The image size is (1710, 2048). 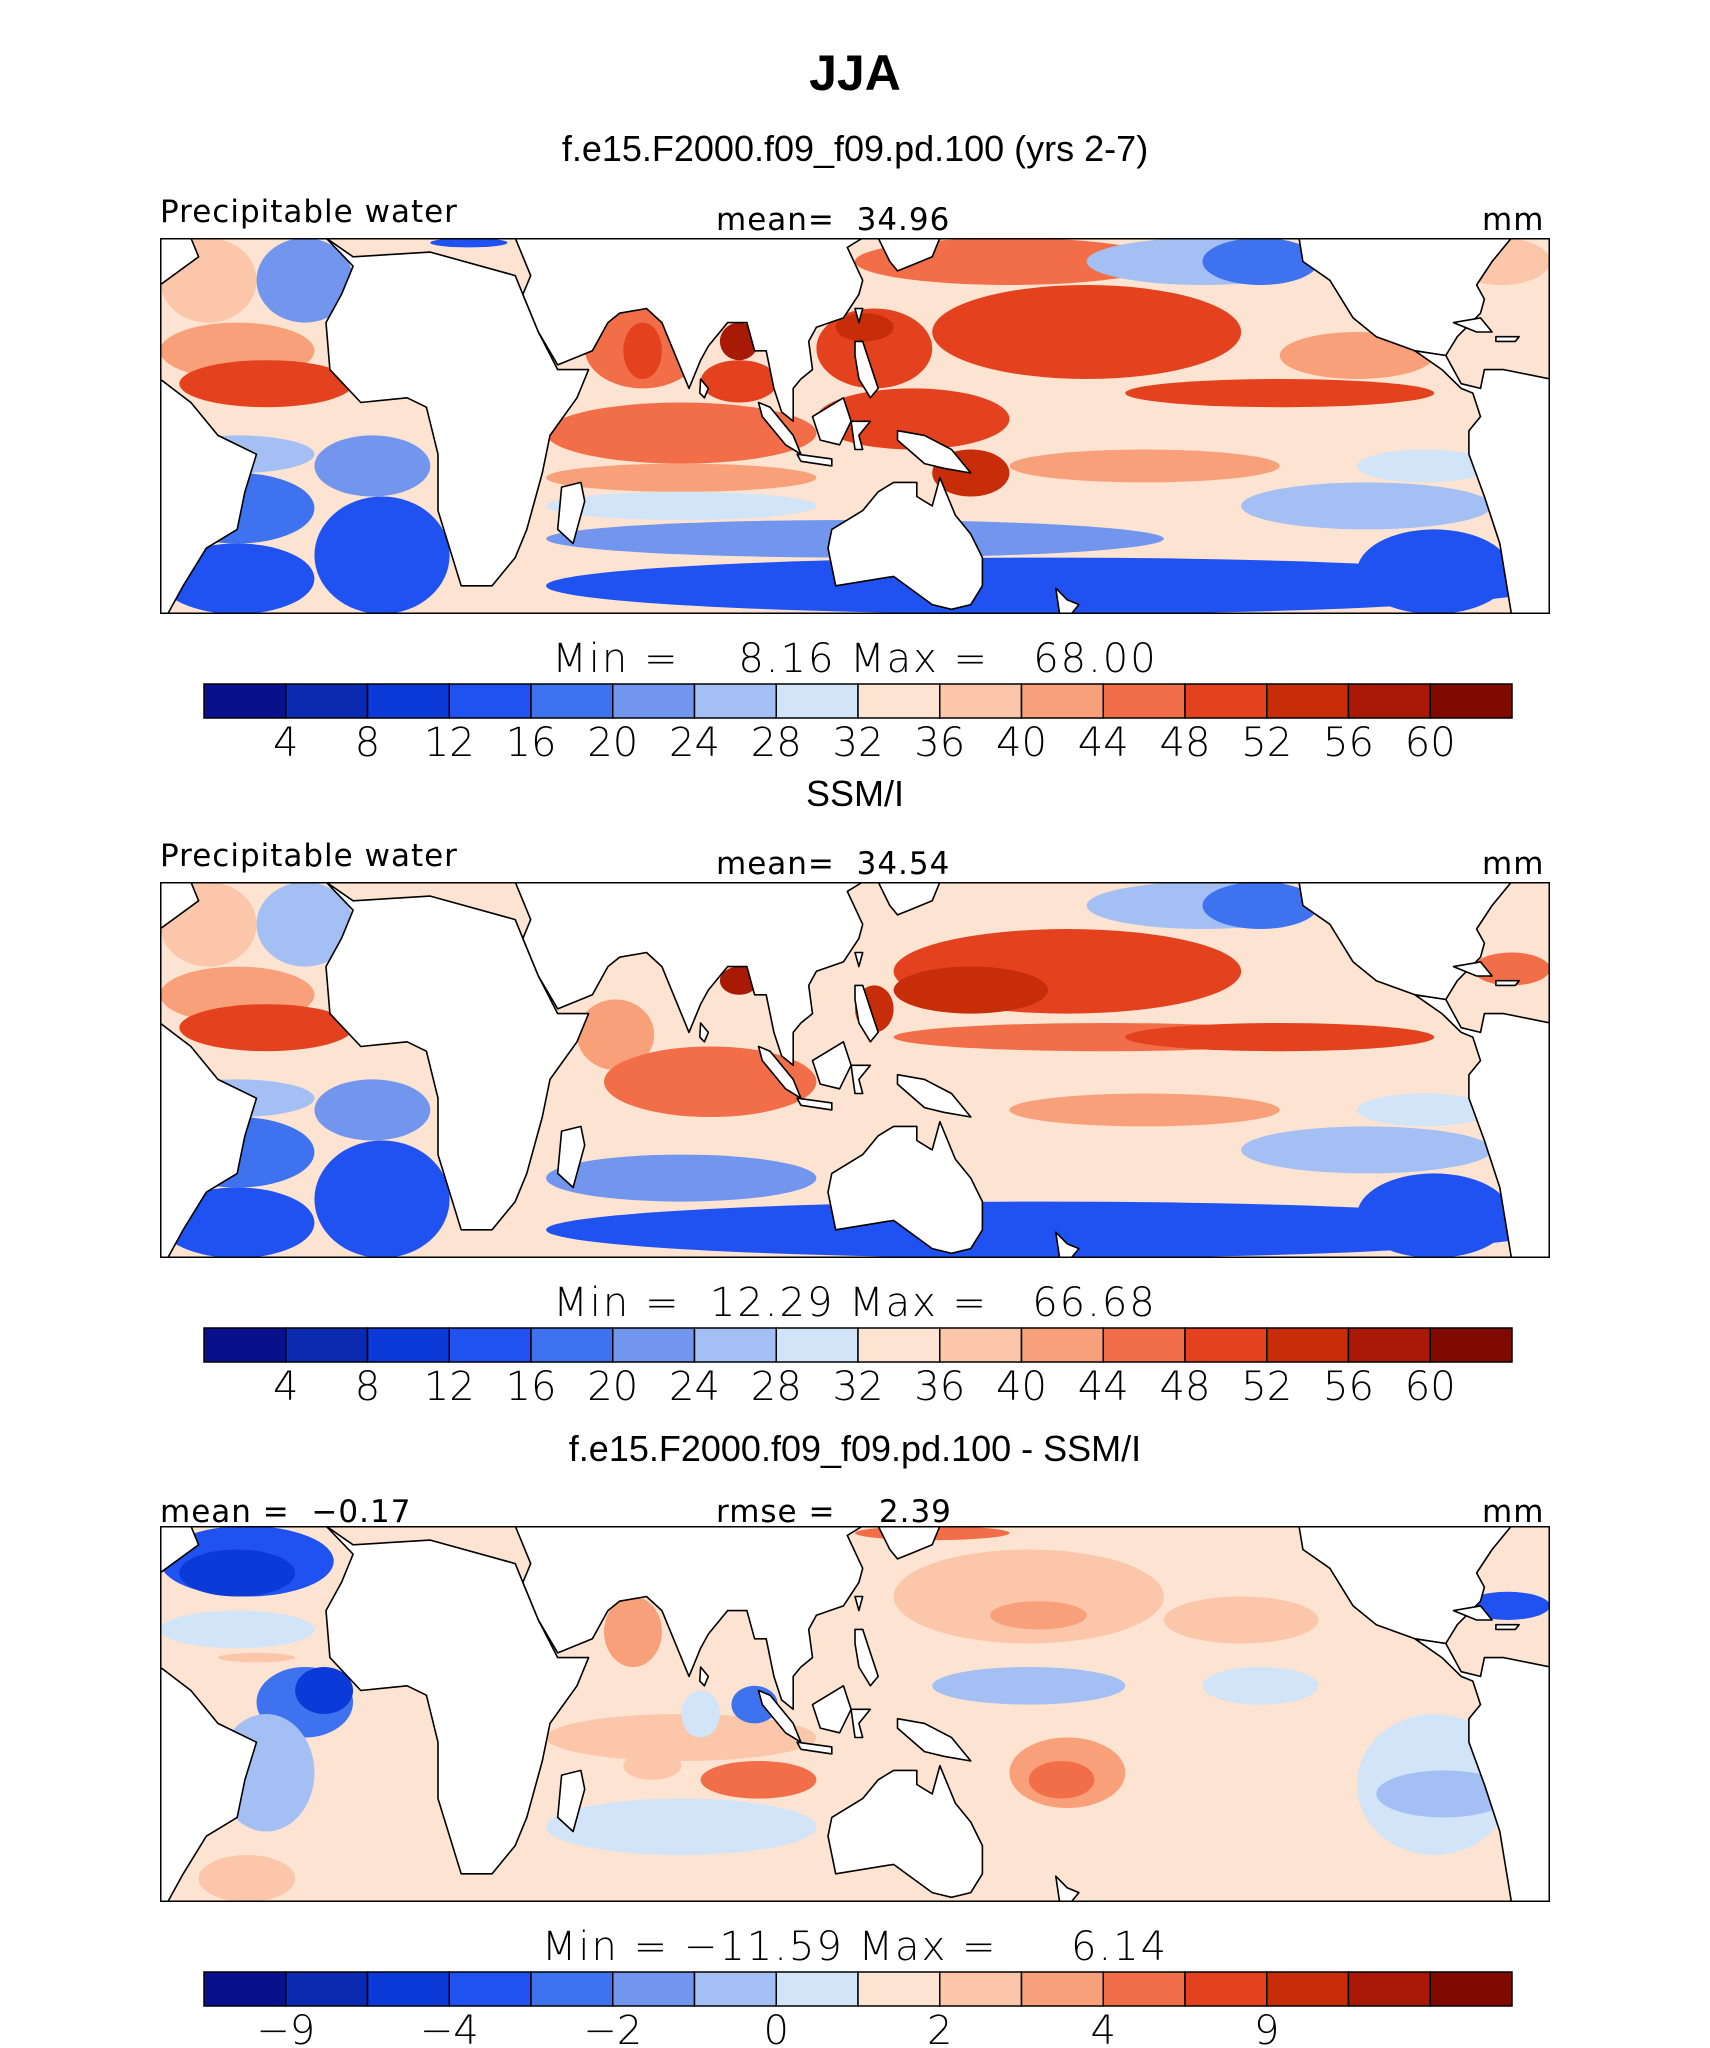 What do you see at coordinates (1430, 743) in the screenshot?
I see `colorbar-tick-label: 60` at bounding box center [1430, 743].